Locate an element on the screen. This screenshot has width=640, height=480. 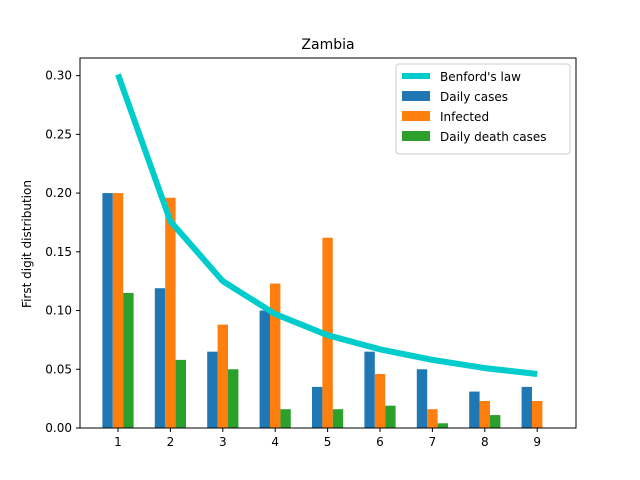
legend-box is located at coordinates (483, 109).